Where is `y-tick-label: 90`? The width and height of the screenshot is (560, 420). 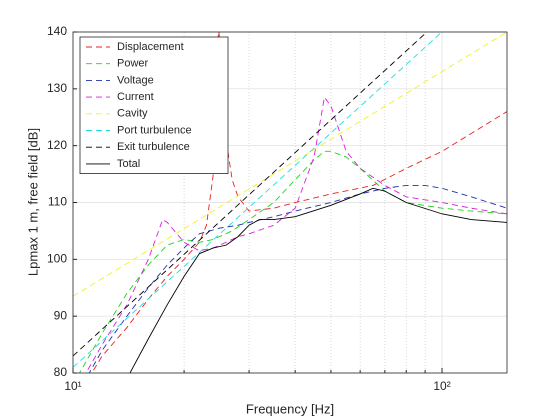 y-tick-label: 90 is located at coordinates (61, 315).